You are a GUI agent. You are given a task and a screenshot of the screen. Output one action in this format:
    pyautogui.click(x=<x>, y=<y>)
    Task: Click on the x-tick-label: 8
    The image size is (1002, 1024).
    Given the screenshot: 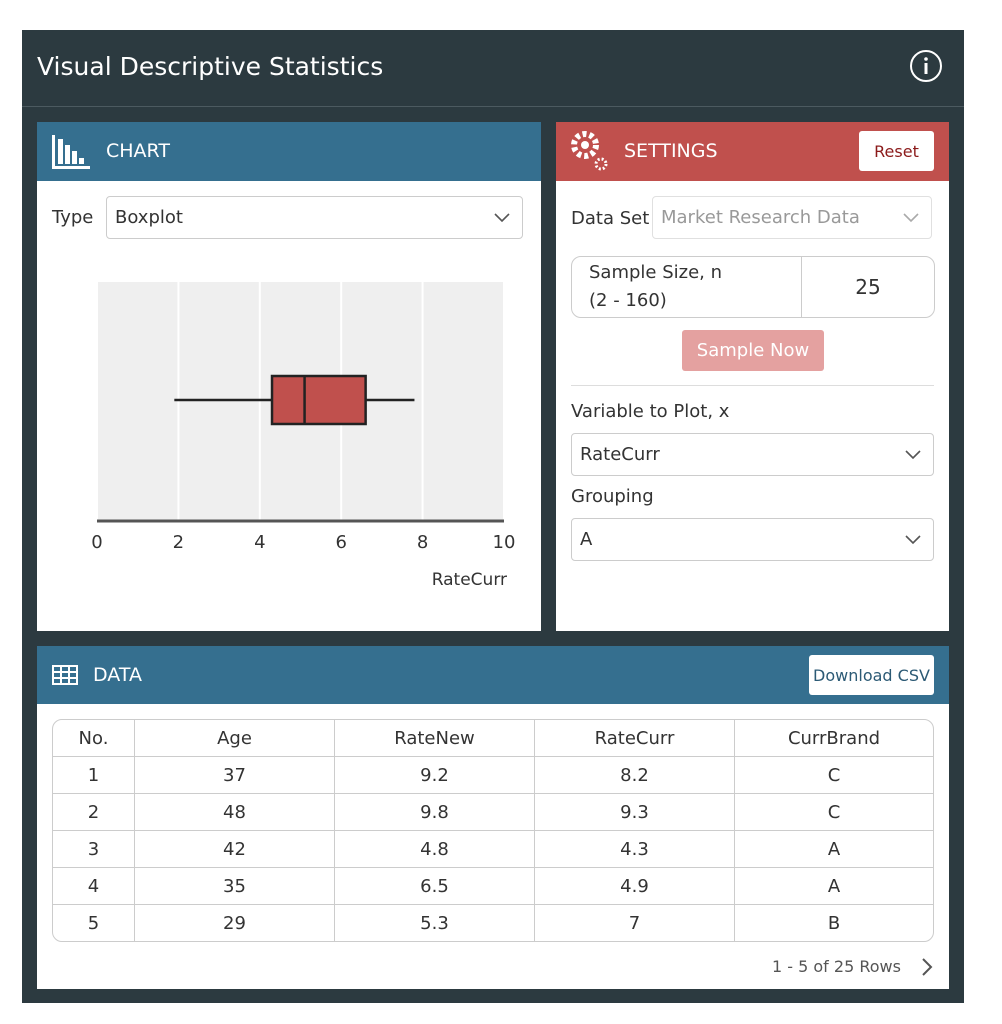 What is the action you would take?
    pyautogui.click(x=422, y=542)
    